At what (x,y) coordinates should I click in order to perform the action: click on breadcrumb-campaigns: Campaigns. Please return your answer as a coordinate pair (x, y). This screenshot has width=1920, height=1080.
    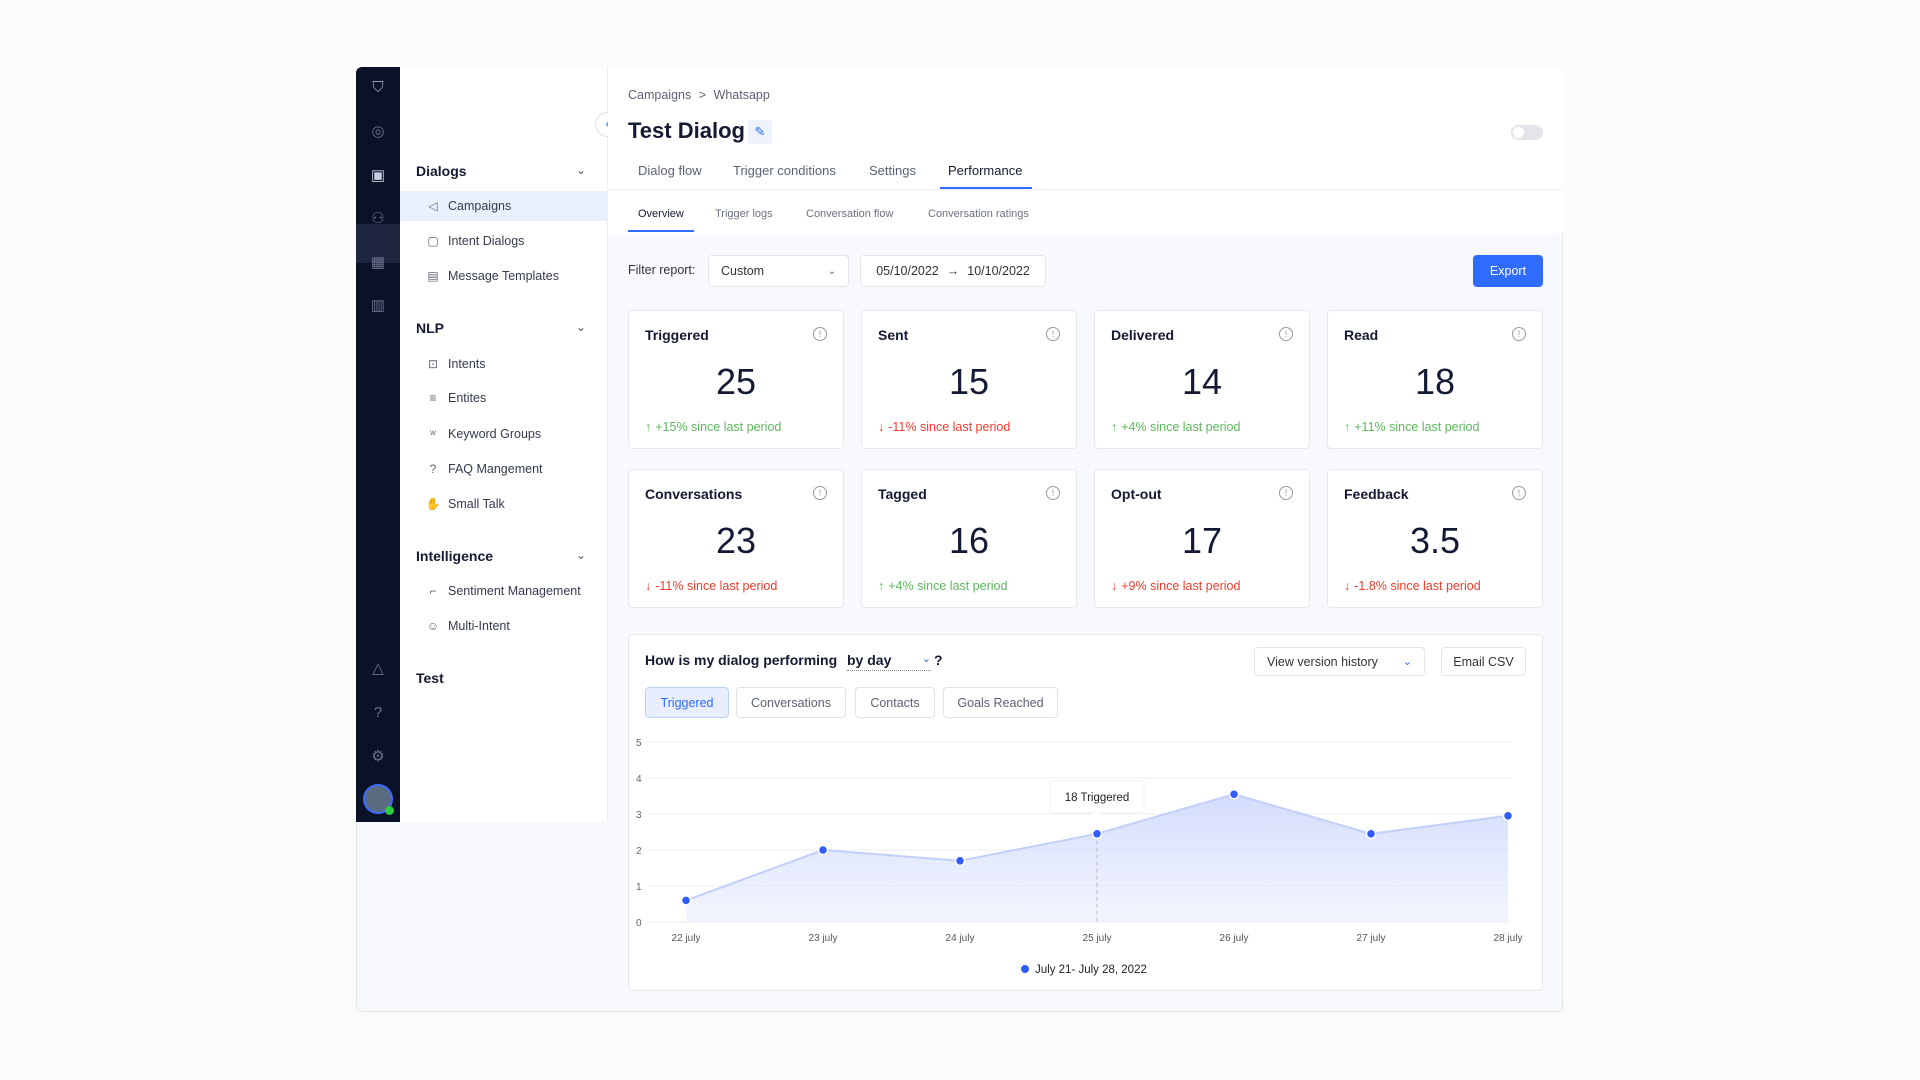
    Looking at the image, I should click on (660, 95).